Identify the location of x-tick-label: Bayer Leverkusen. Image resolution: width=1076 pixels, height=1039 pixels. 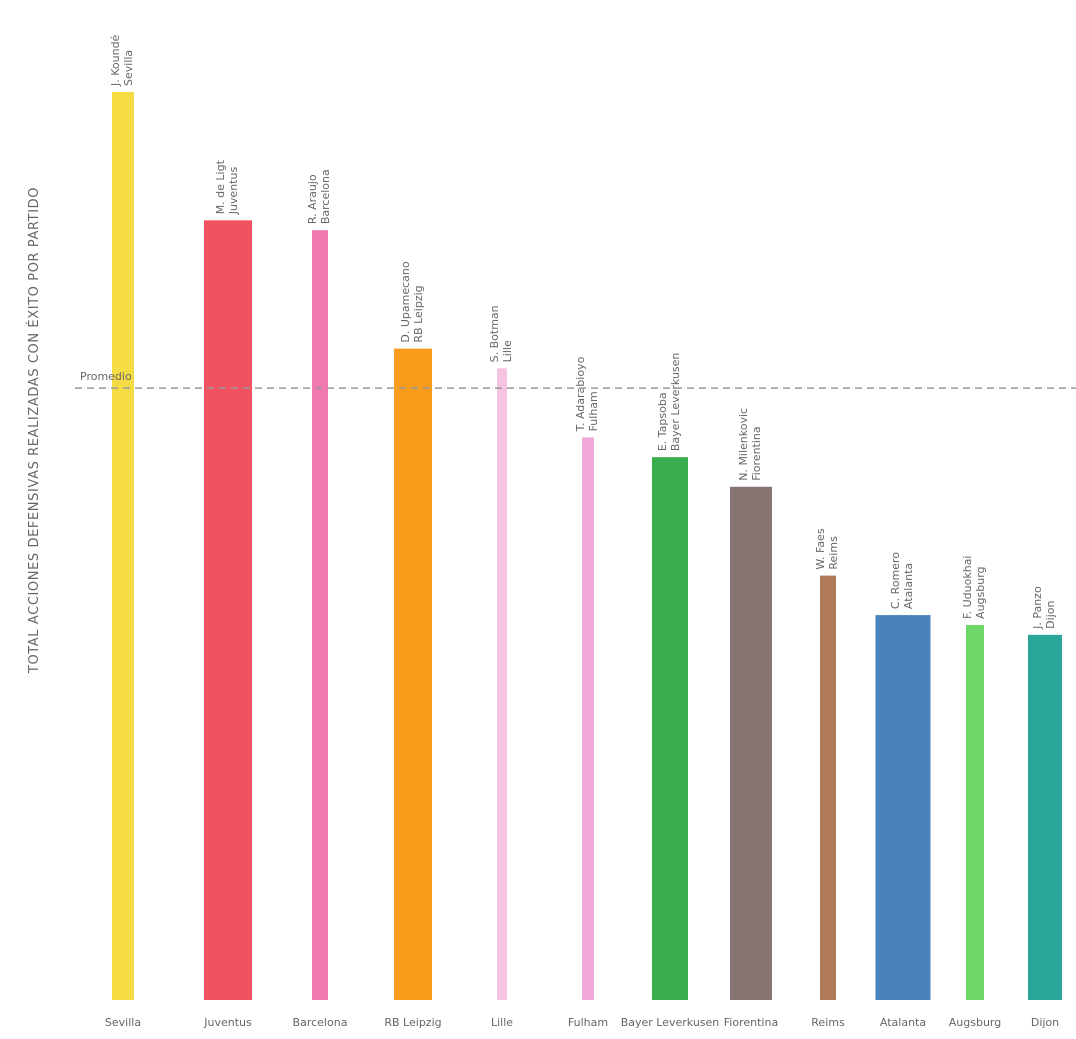
(670, 1022).